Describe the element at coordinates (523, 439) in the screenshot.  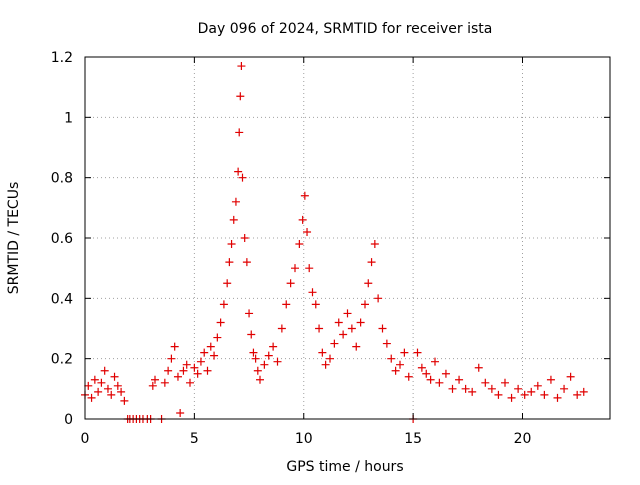
I see `x-tick-label: 20` at that location.